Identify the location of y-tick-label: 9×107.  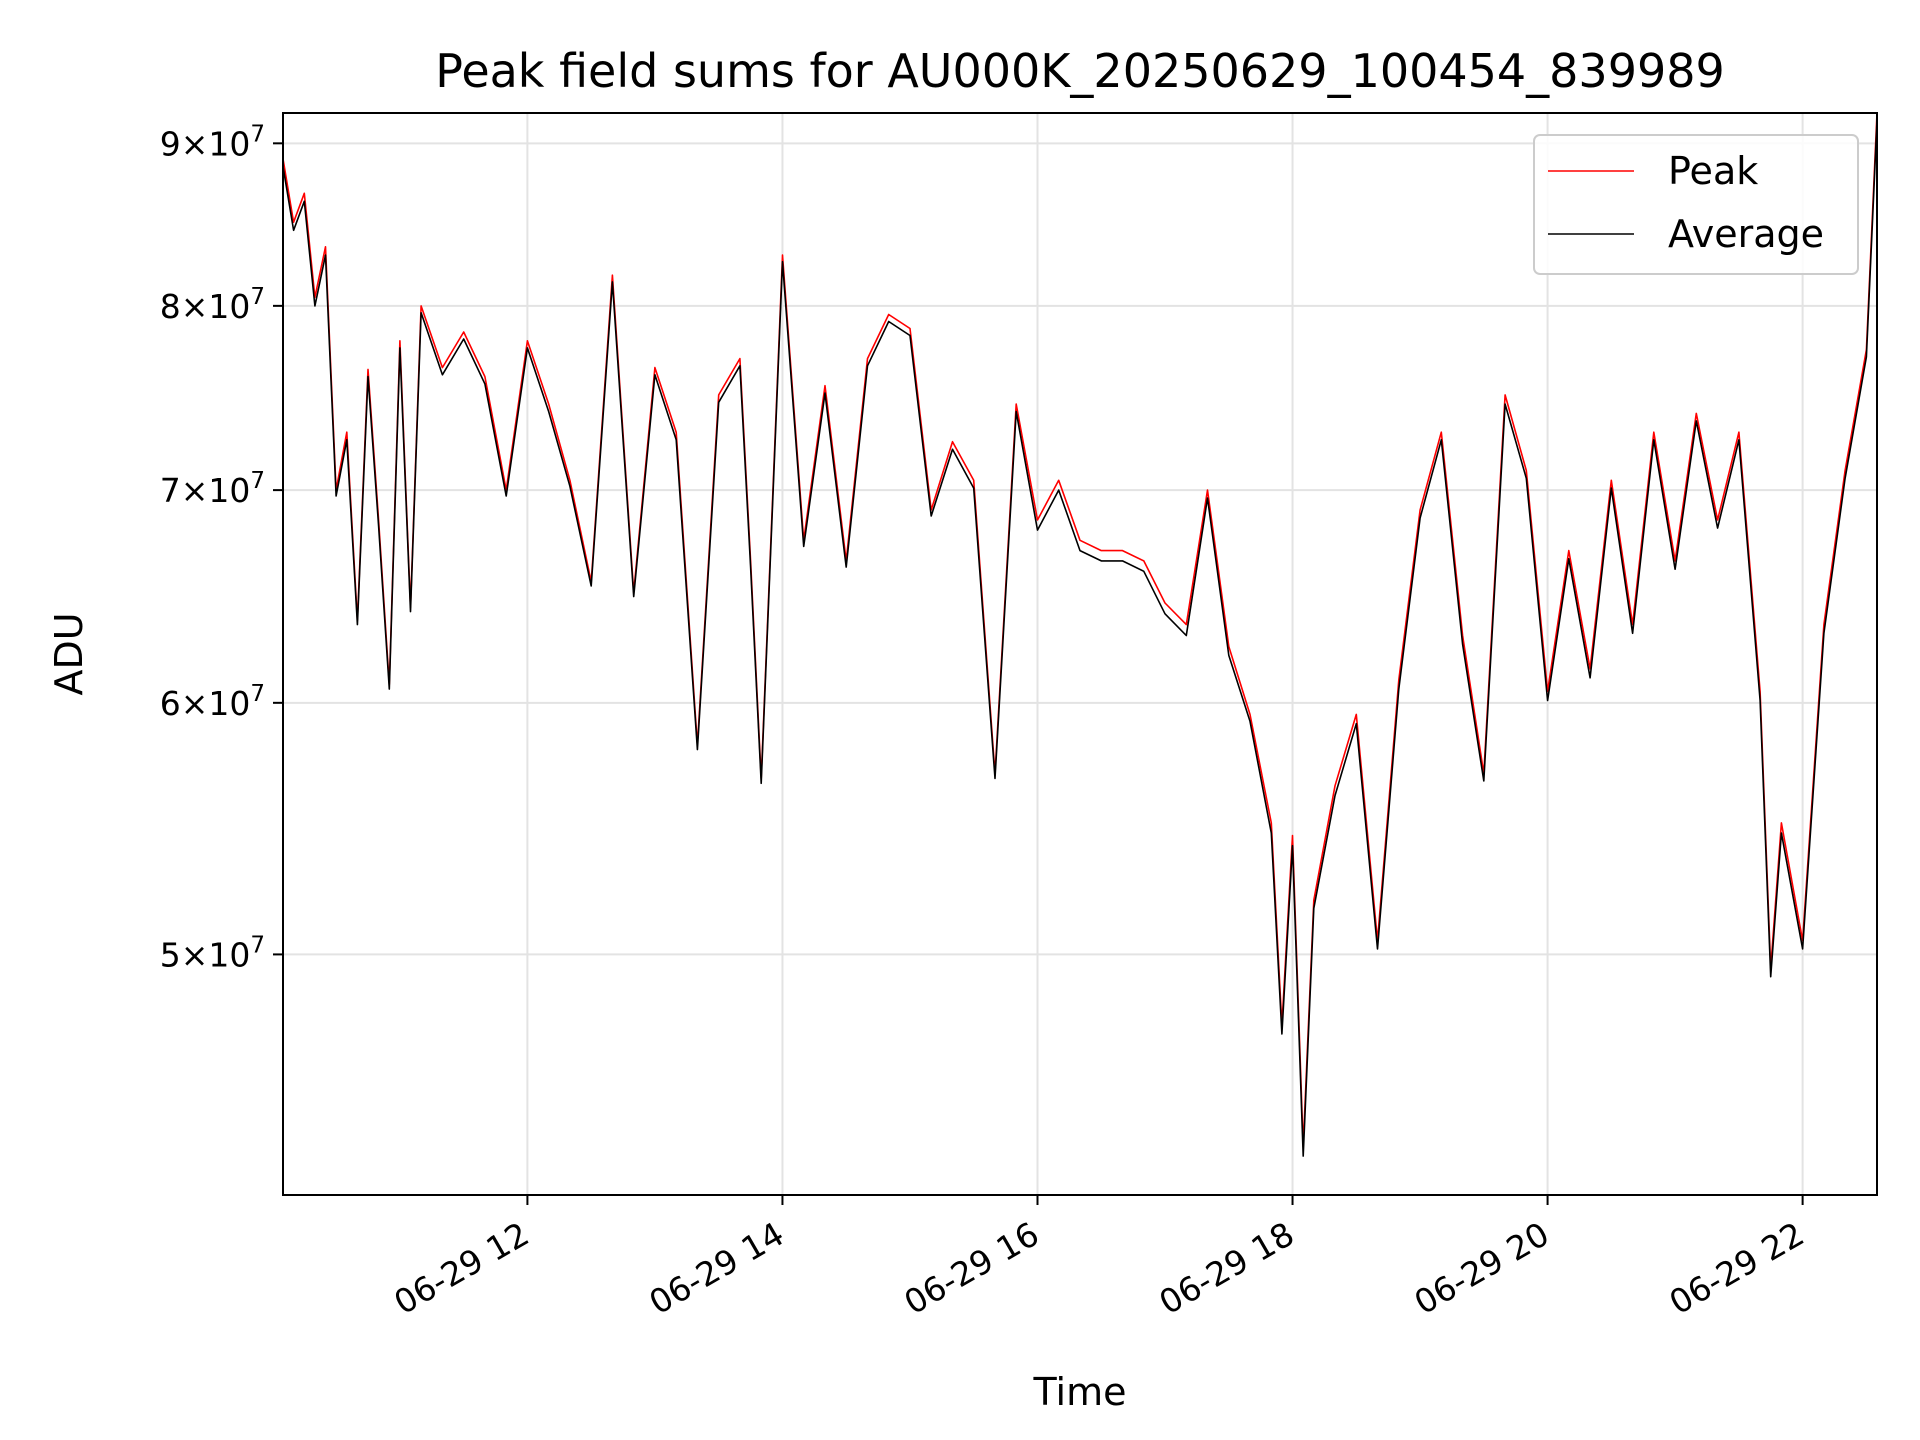
(212, 142).